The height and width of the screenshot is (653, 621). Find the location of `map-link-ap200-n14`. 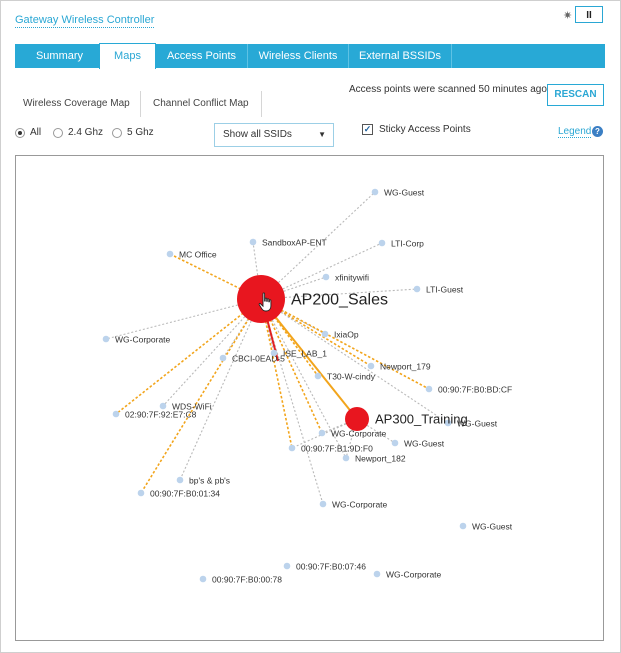

map-link-ap200-n14 is located at coordinates (212, 352).